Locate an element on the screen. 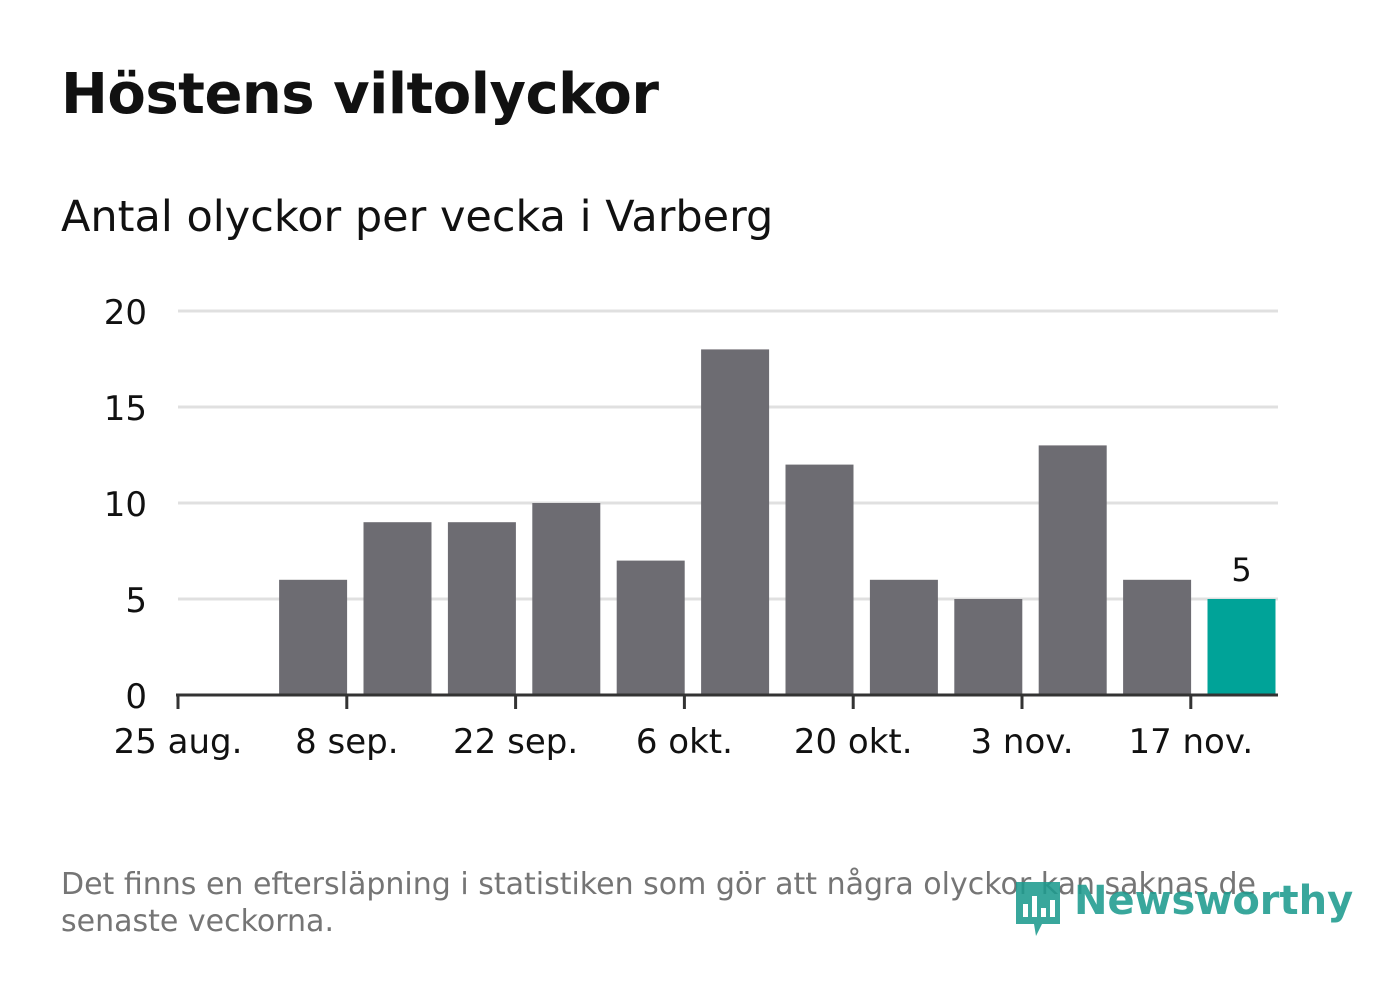  bar-22-sep is located at coordinates (566, 599).